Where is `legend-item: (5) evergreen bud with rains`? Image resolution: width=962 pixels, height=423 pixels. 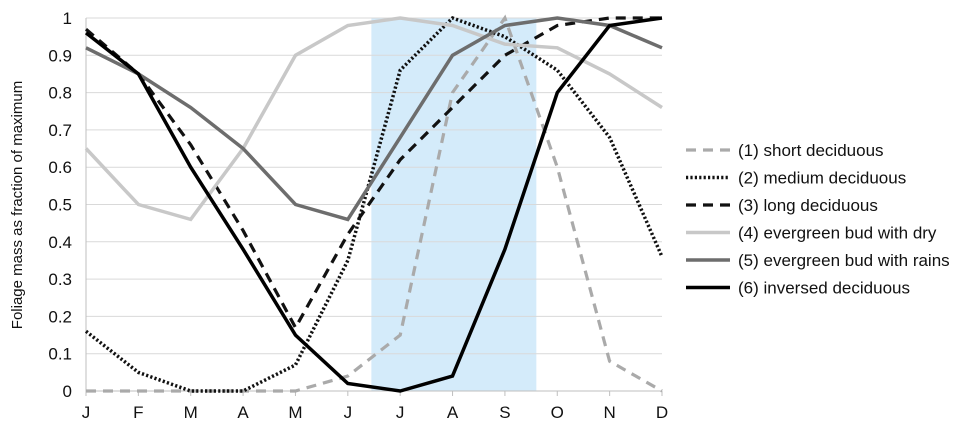
legend-item: (5) evergreen bud with rains is located at coordinates (818, 260).